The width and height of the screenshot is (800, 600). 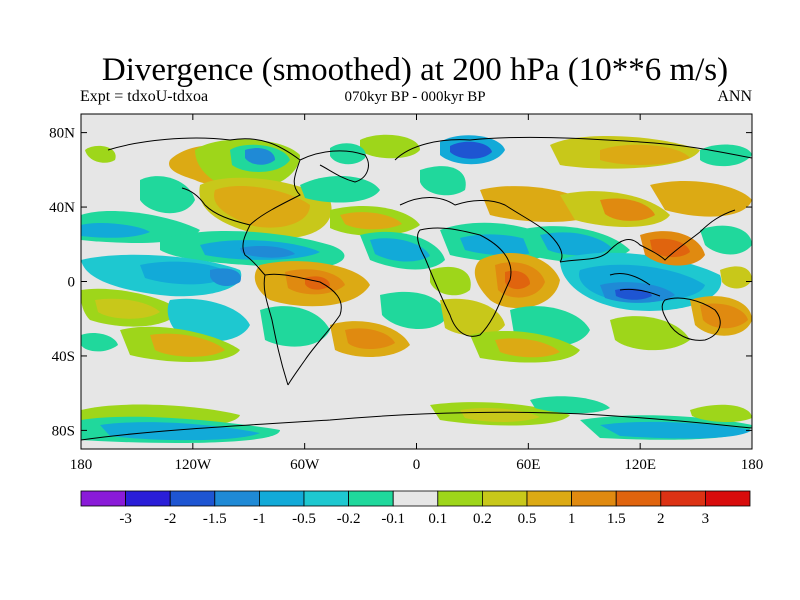 I want to click on experiment-label: Expt = tdxoU-tdxoa, so click(x=144, y=96).